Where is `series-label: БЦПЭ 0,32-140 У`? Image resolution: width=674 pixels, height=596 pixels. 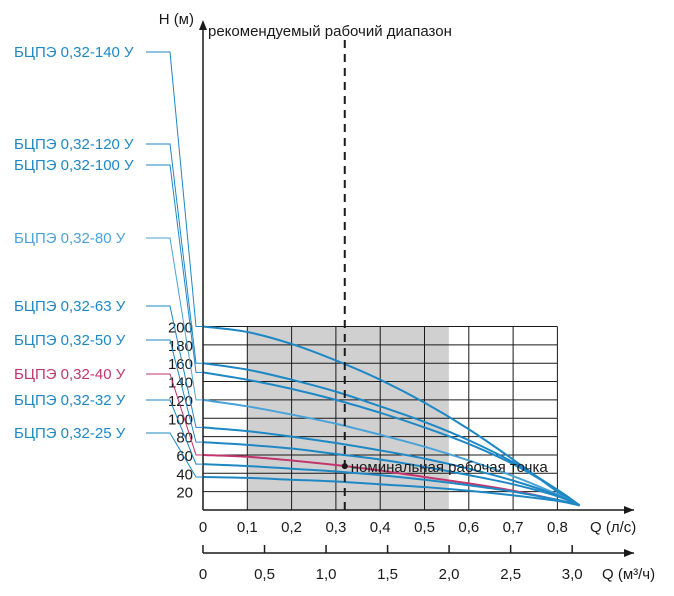
series-label: БЦПЭ 0,32-140 У is located at coordinates (74, 52).